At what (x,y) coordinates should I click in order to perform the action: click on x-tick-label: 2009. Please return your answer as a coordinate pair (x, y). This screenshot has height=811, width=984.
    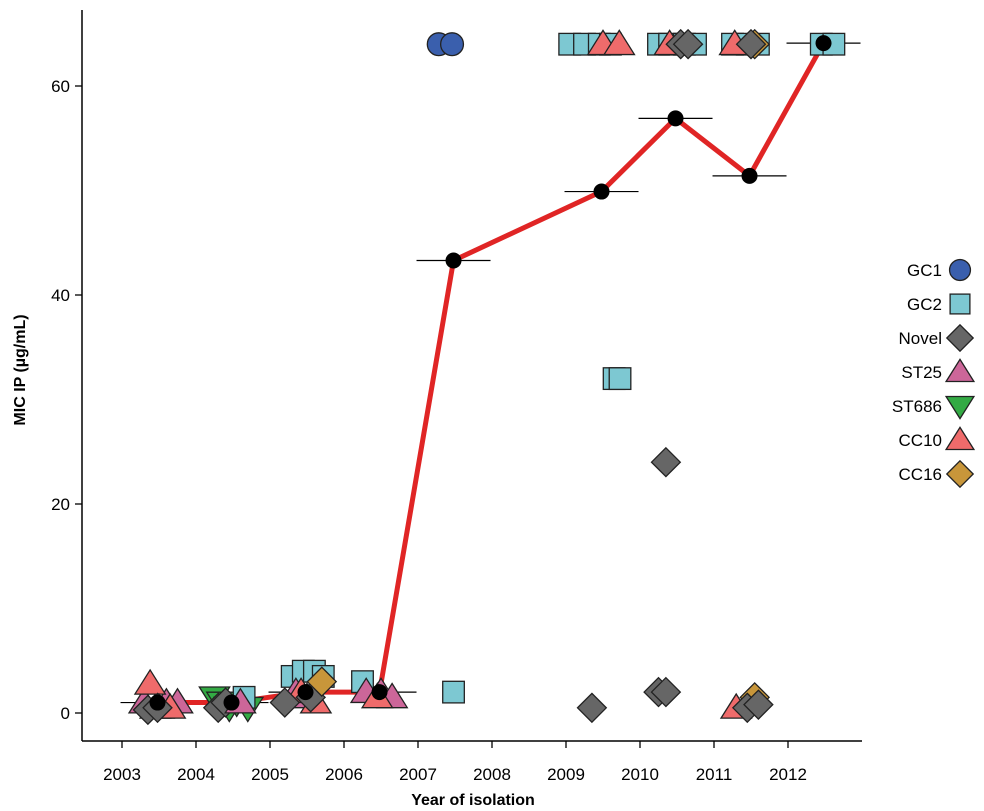
    Looking at the image, I should click on (566, 774).